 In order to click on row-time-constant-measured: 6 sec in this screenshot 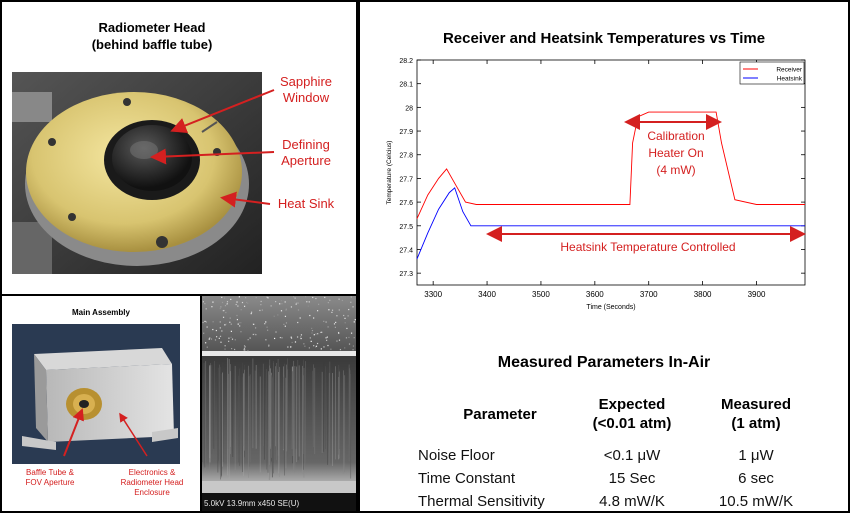, I will do `click(756, 478)`.